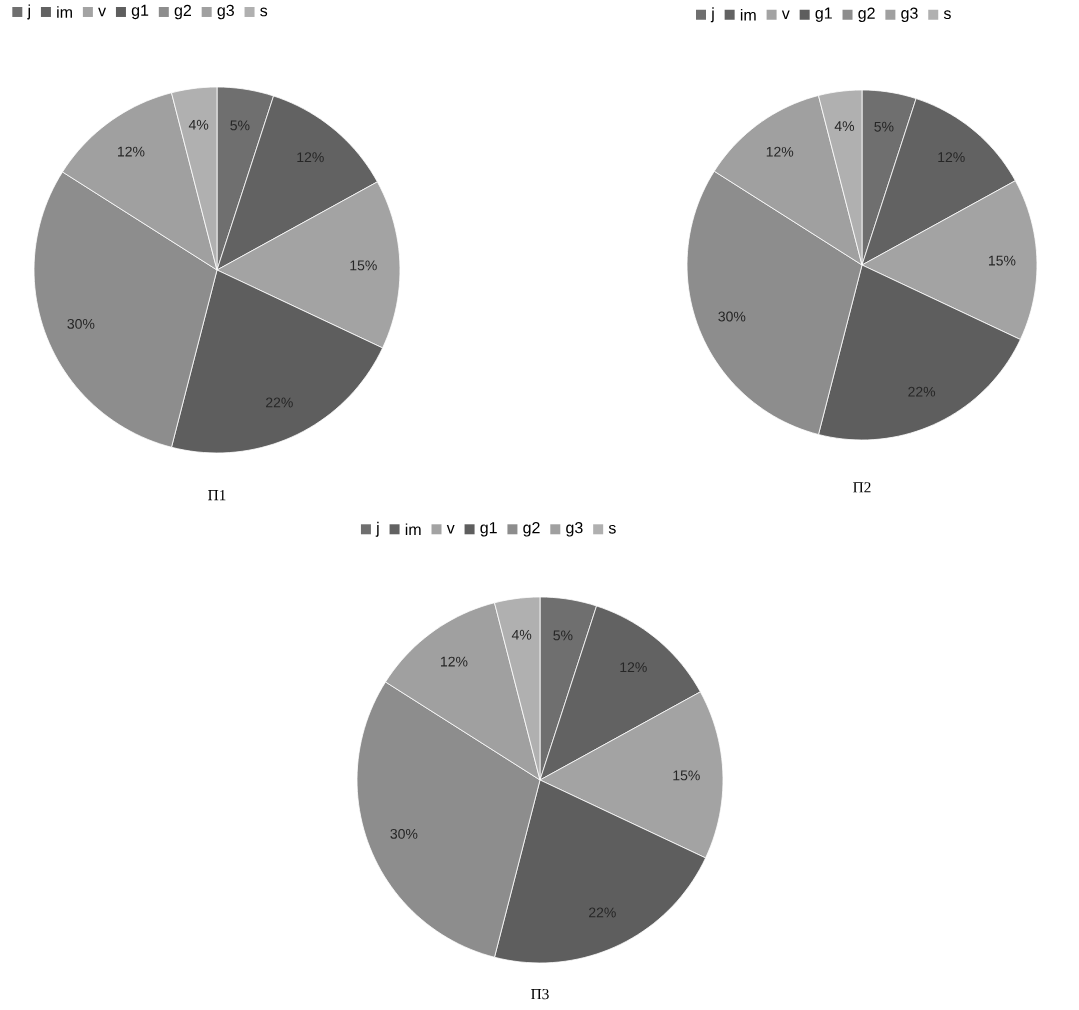 The image size is (1079, 1010). Describe the element at coordinates (217, 495) in the screenshot. I see `text: П1` at that location.